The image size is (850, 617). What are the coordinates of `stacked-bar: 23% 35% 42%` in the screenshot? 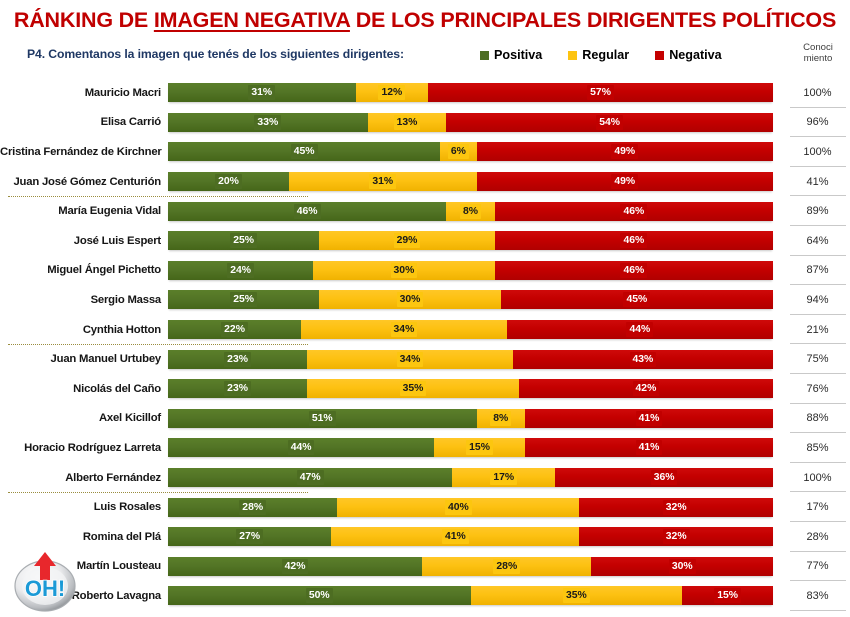 It's located at (470, 389).